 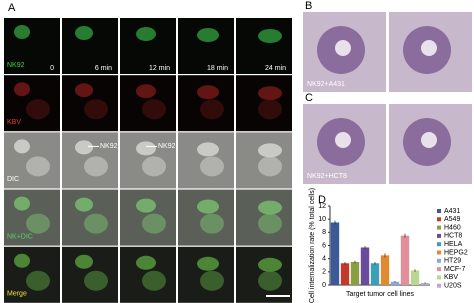 What do you see at coordinates (14, 122) in the screenshot?
I see `row-label: KBV` at bounding box center [14, 122].